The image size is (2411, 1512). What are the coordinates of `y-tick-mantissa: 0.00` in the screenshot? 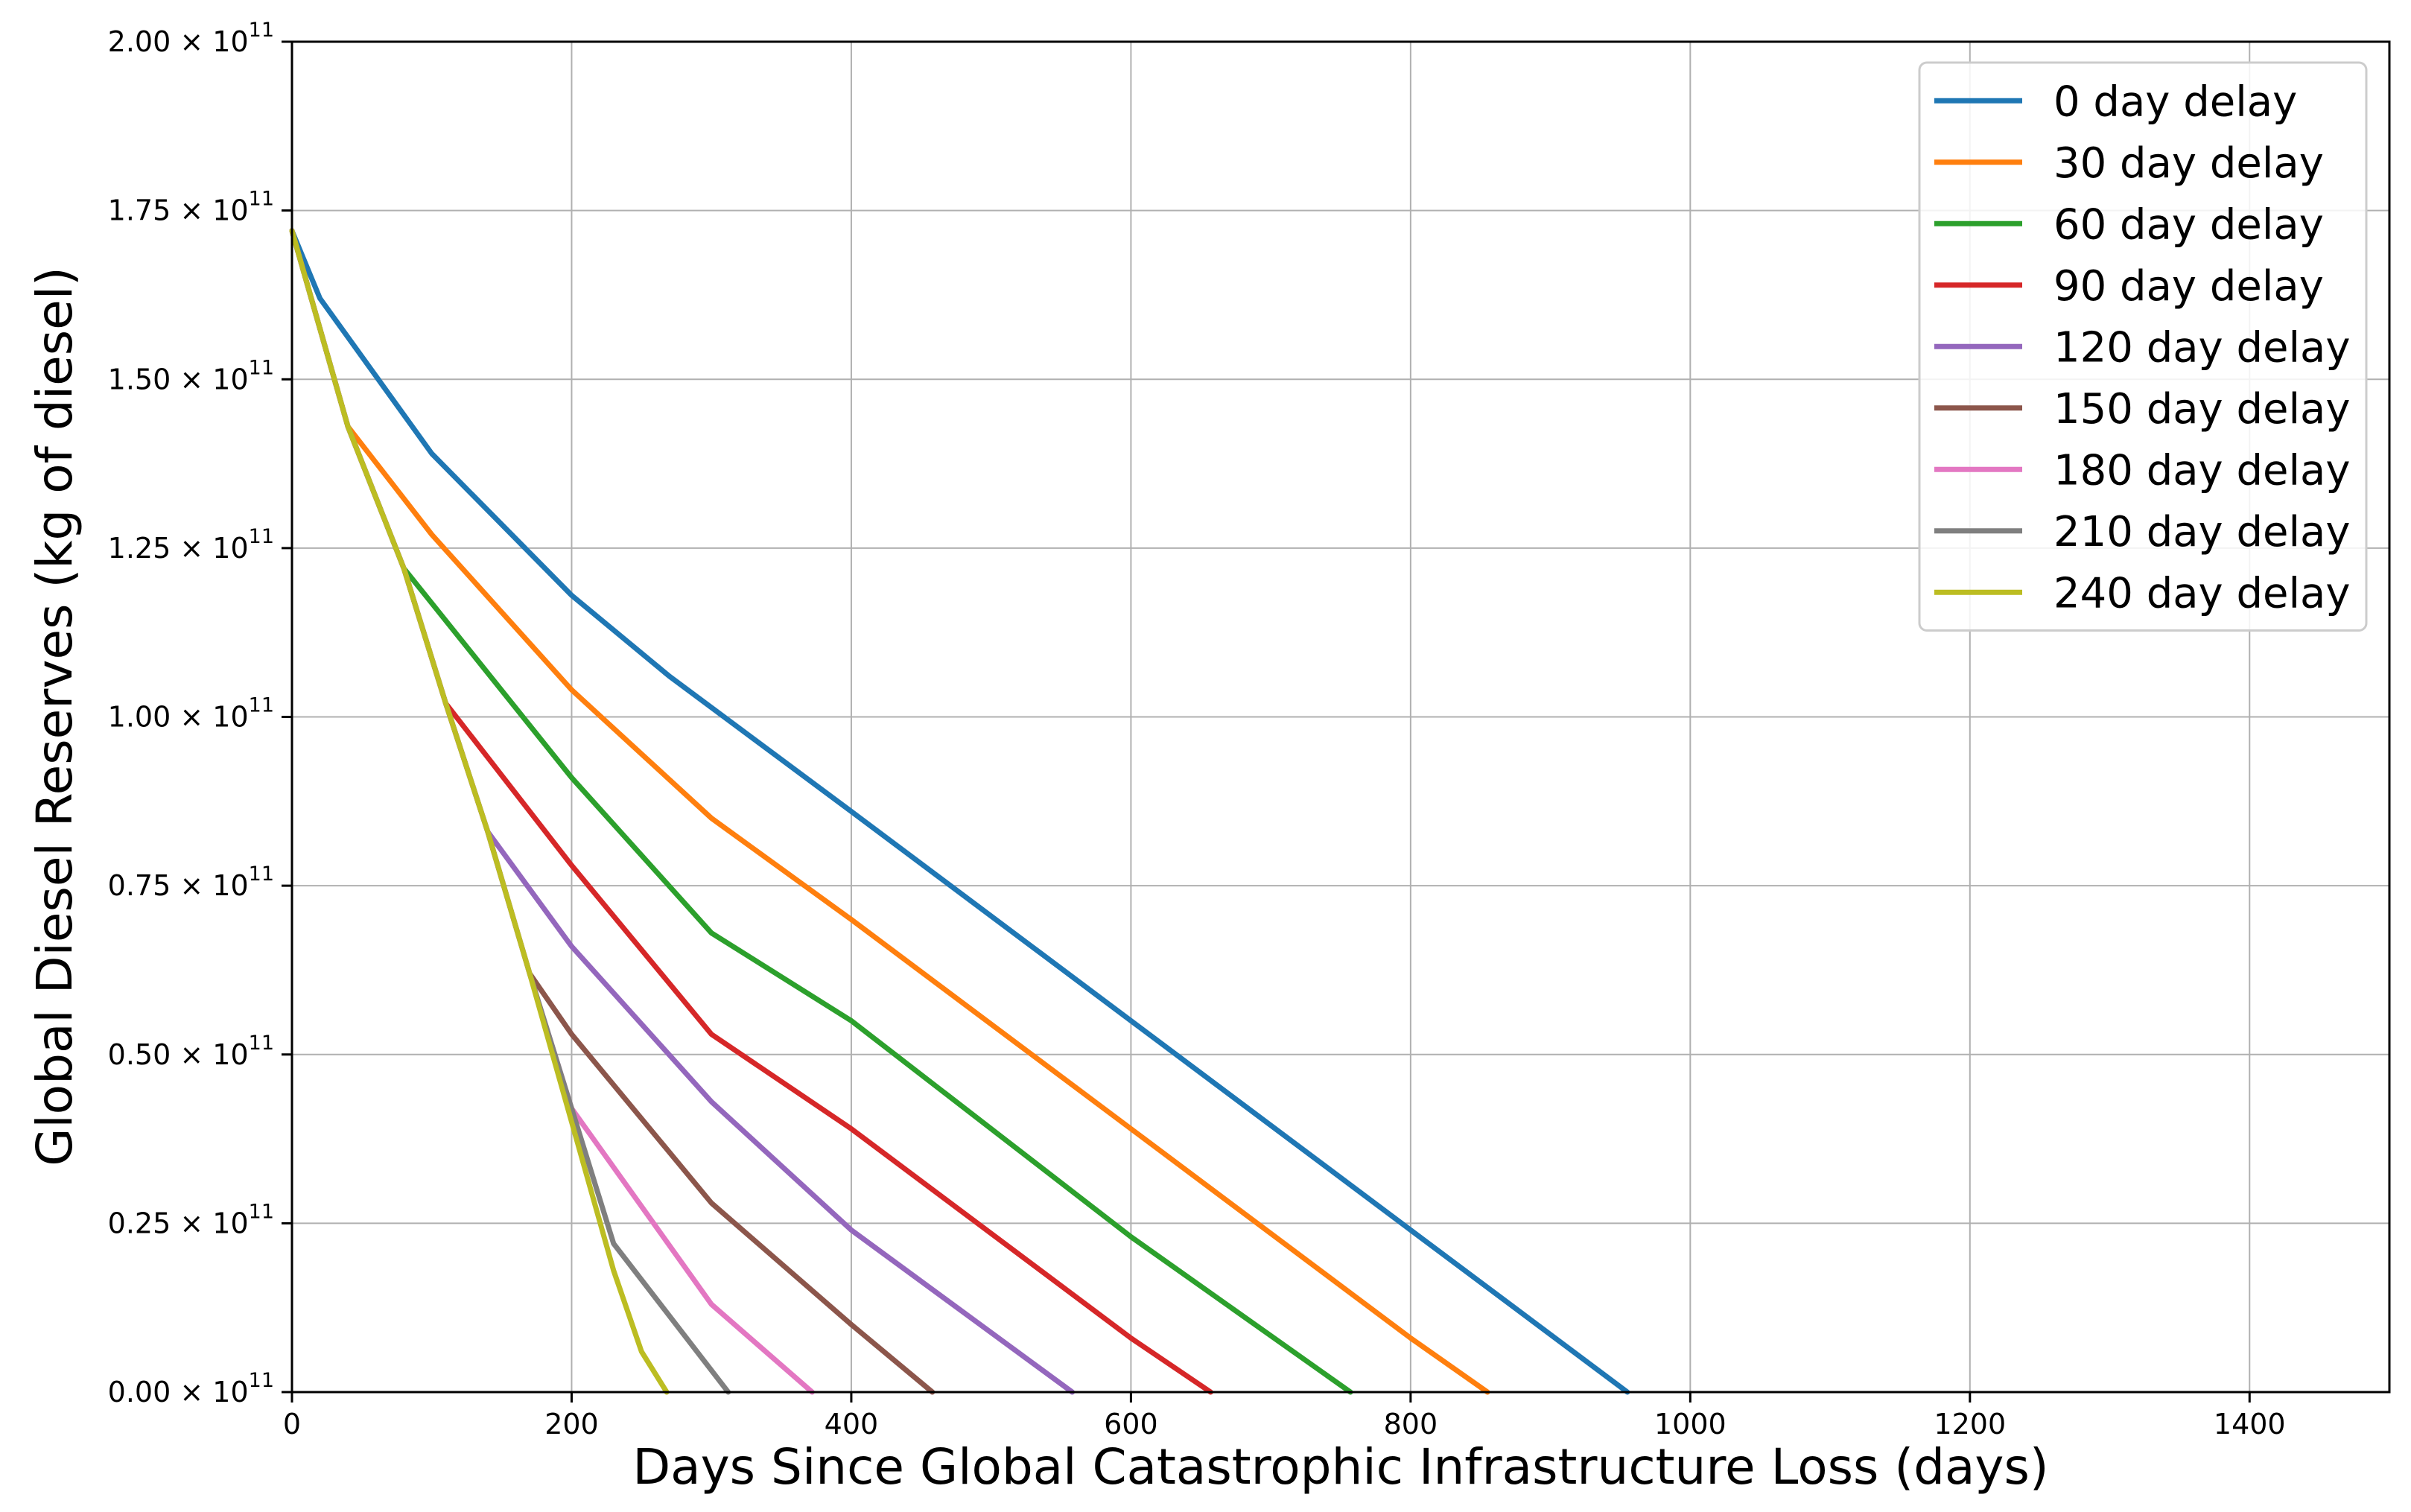 It's located at (139, 1392).